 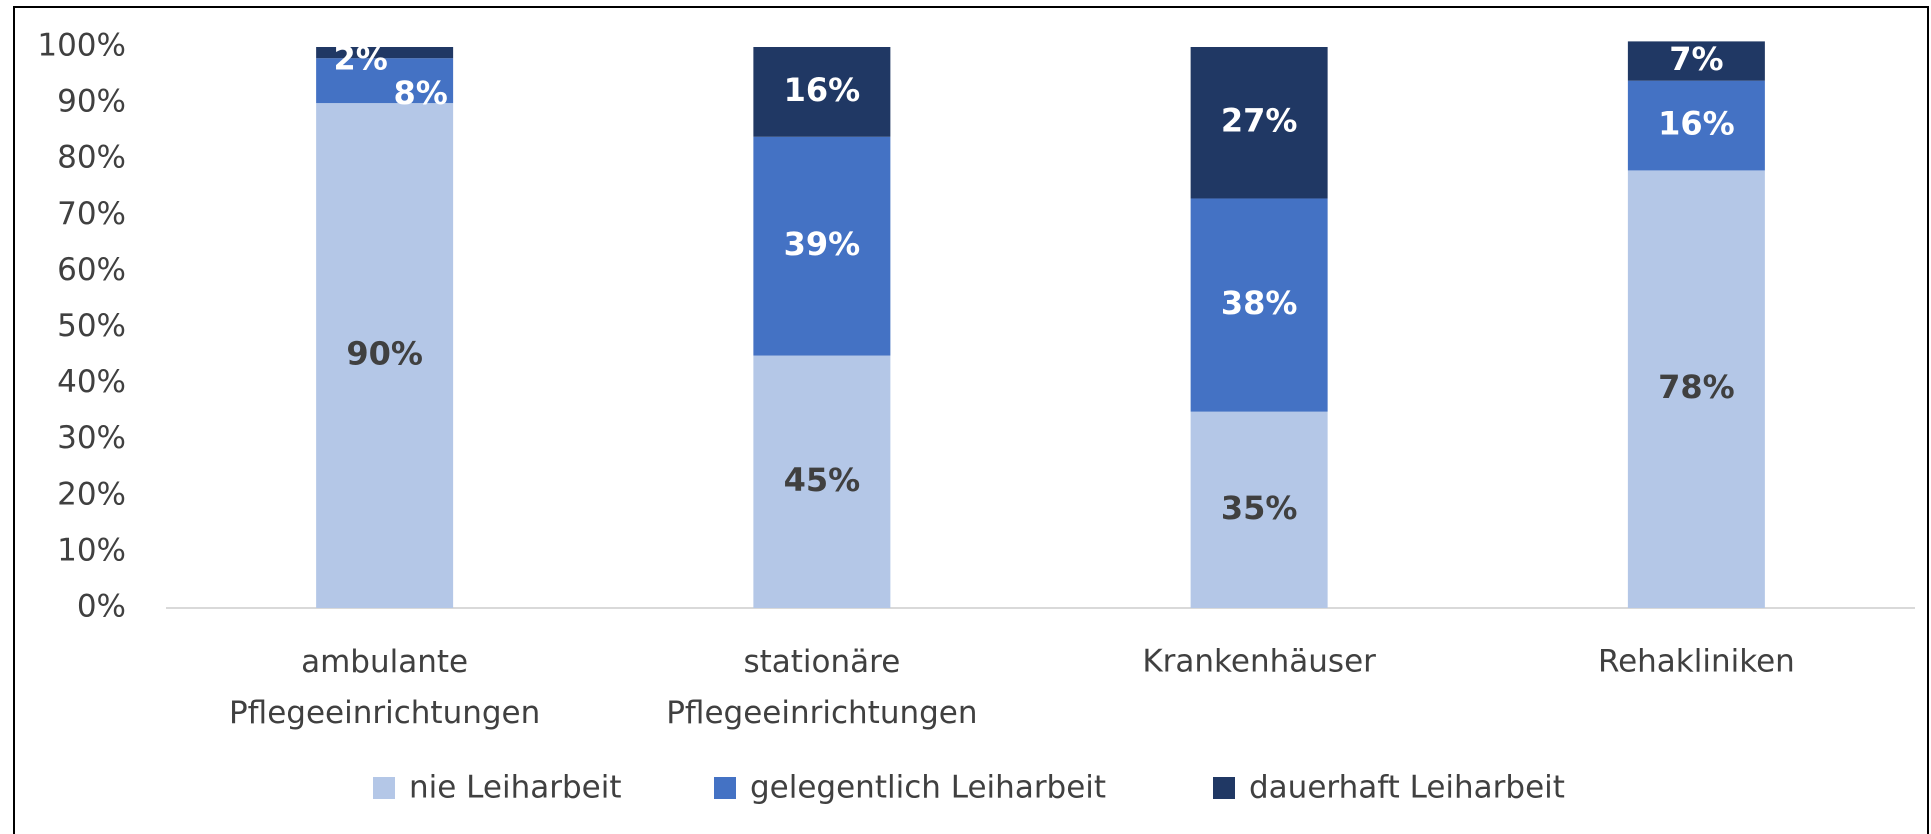 I want to click on y-tick-label: 90%, so click(x=91, y=102).